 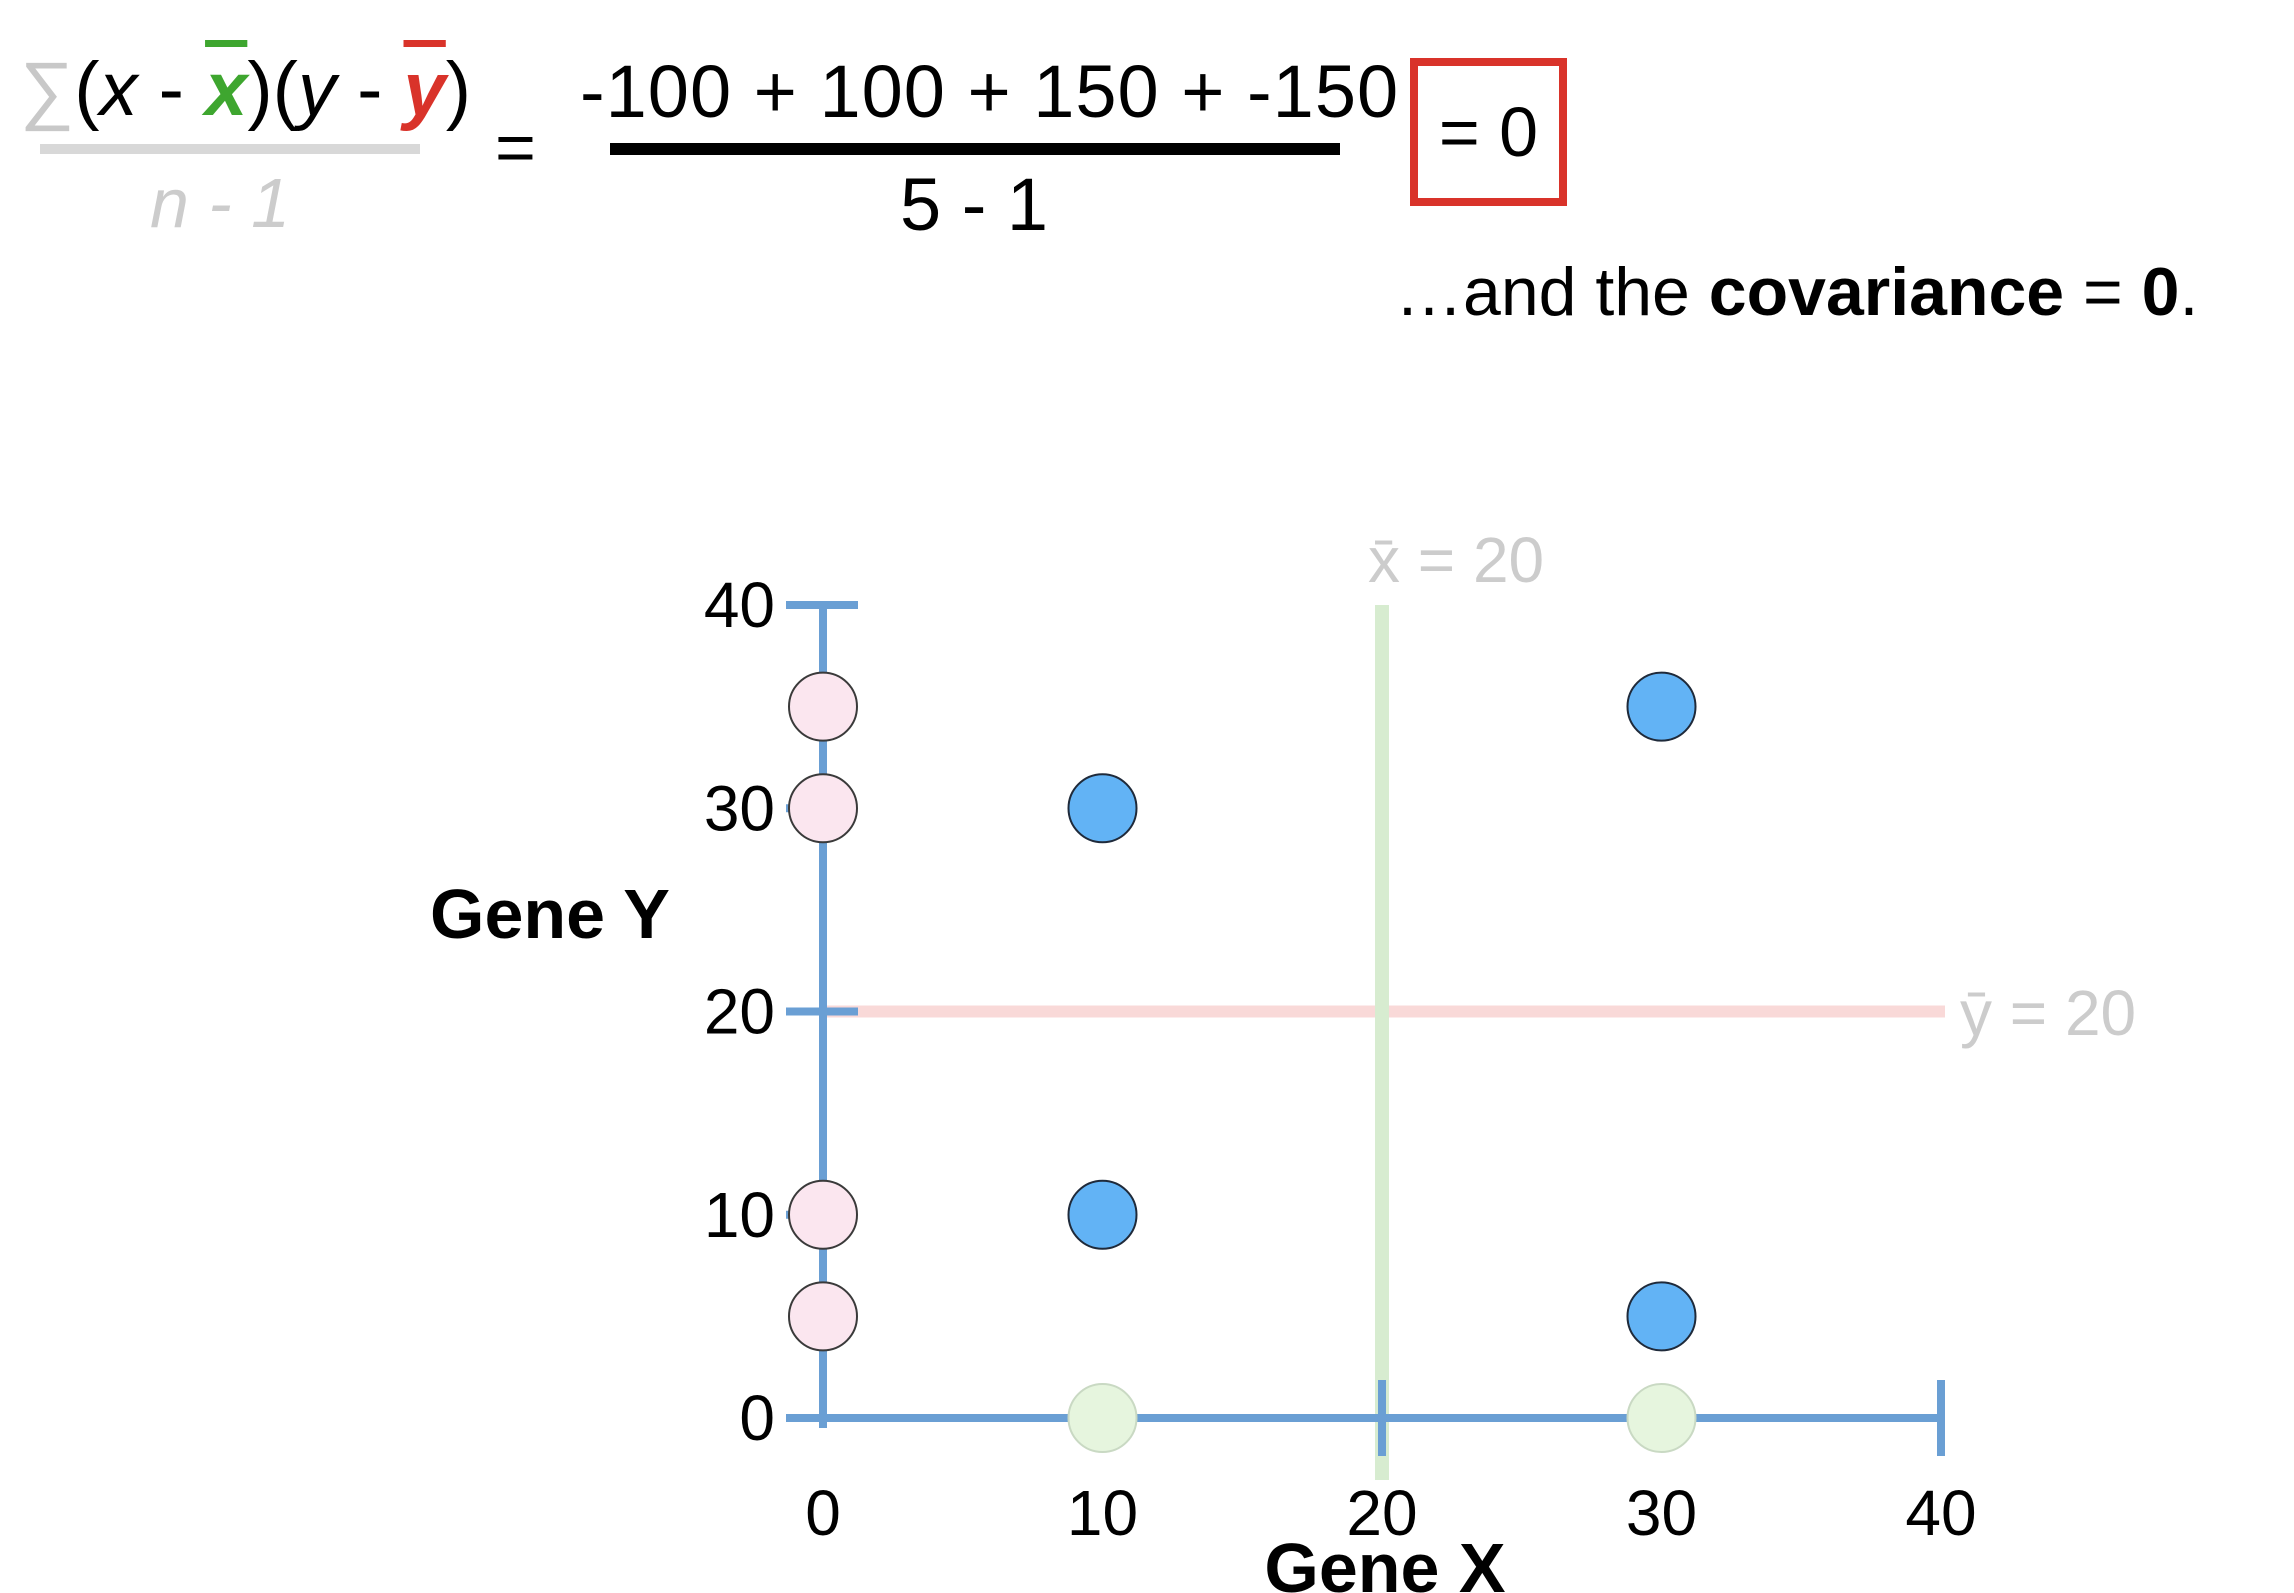 What do you see at coordinates (1940, 1513) in the screenshot?
I see `x-tick-label: 40` at bounding box center [1940, 1513].